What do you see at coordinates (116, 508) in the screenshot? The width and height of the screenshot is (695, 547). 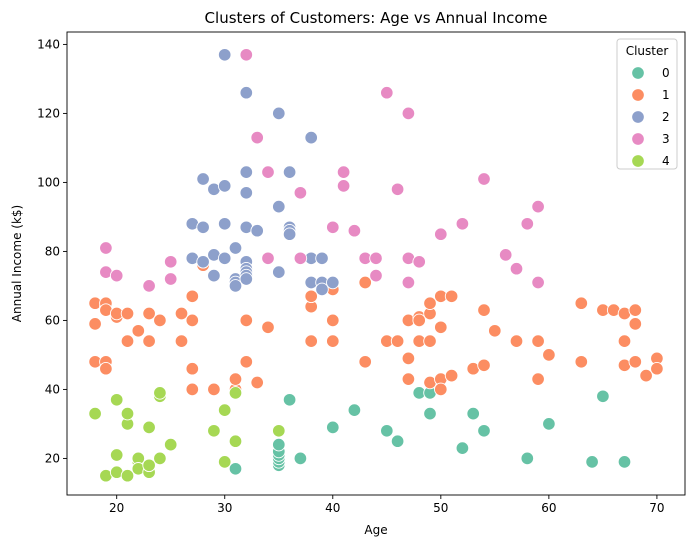 I see `x-tick-label: 20` at bounding box center [116, 508].